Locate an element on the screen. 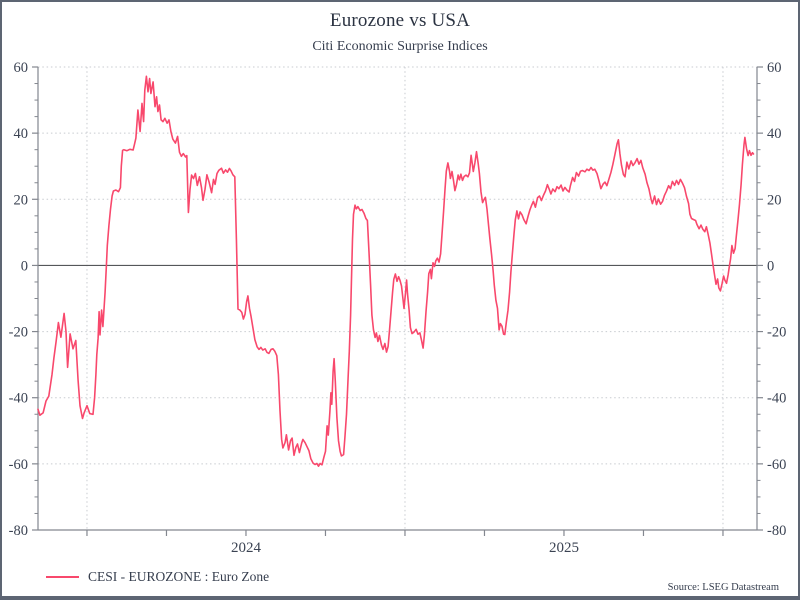  x-axis-tick-label: 2024 is located at coordinates (246, 548).